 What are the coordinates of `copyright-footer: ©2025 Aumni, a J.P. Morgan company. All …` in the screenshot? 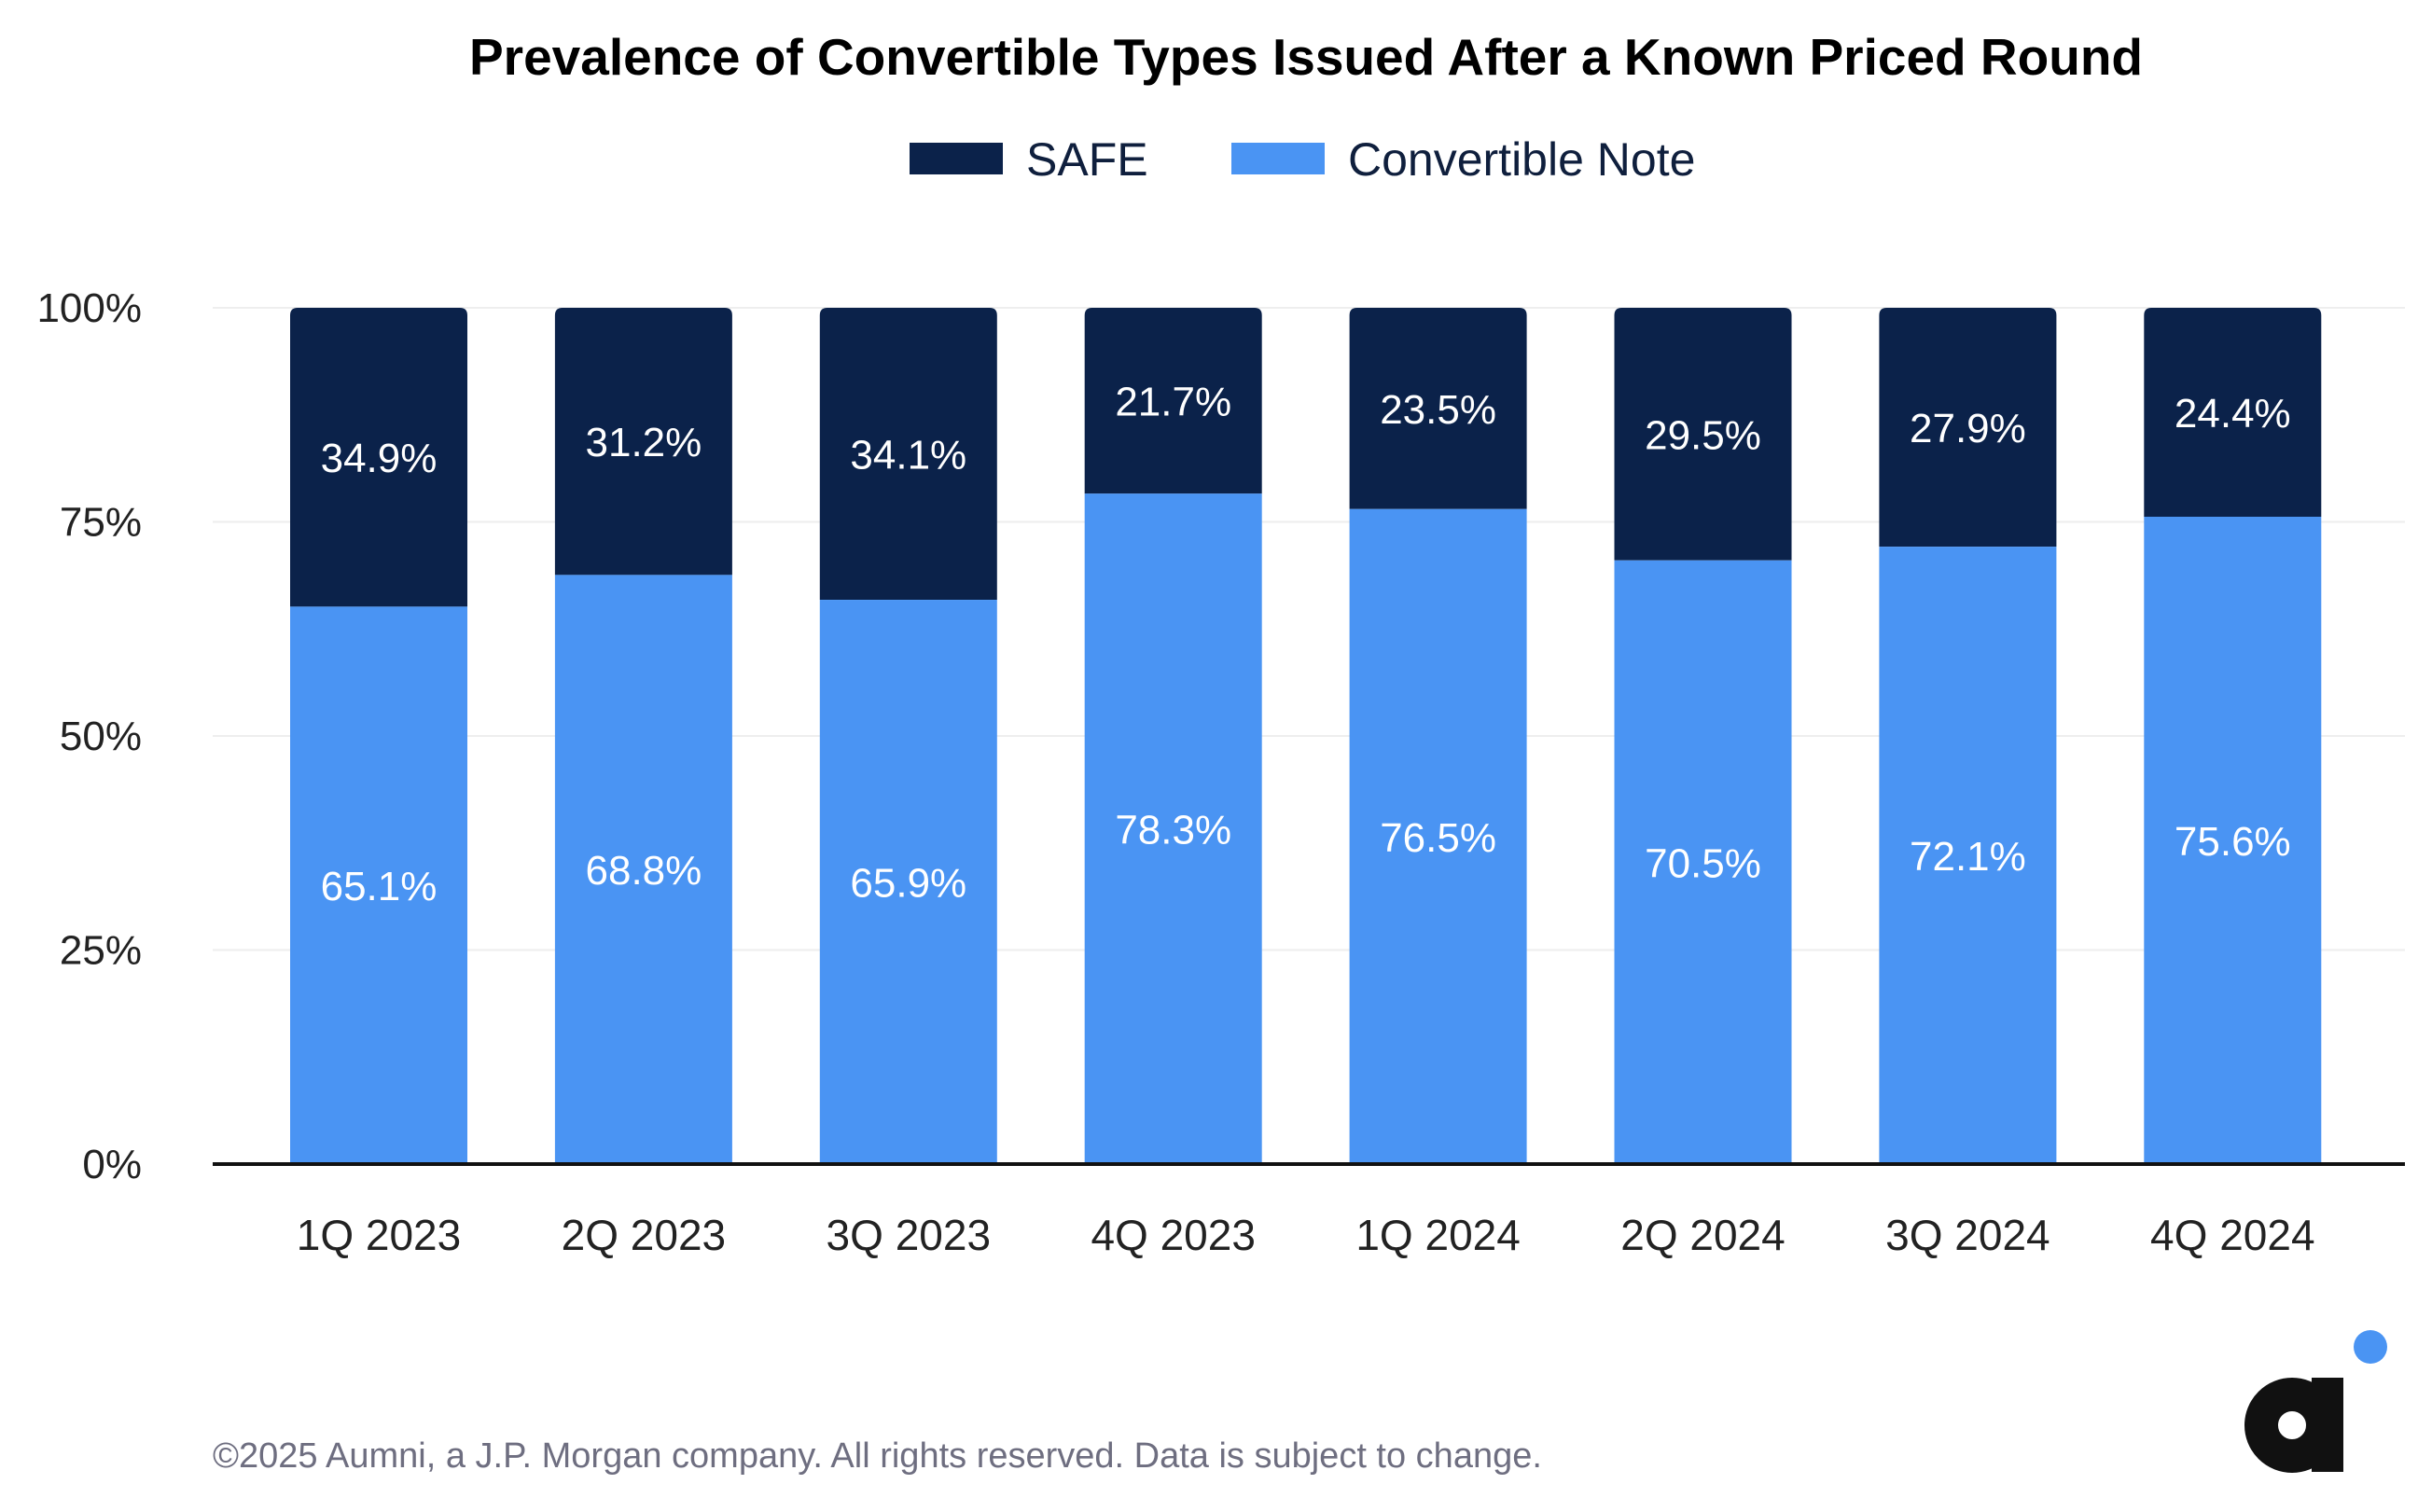 It's located at (877, 1456).